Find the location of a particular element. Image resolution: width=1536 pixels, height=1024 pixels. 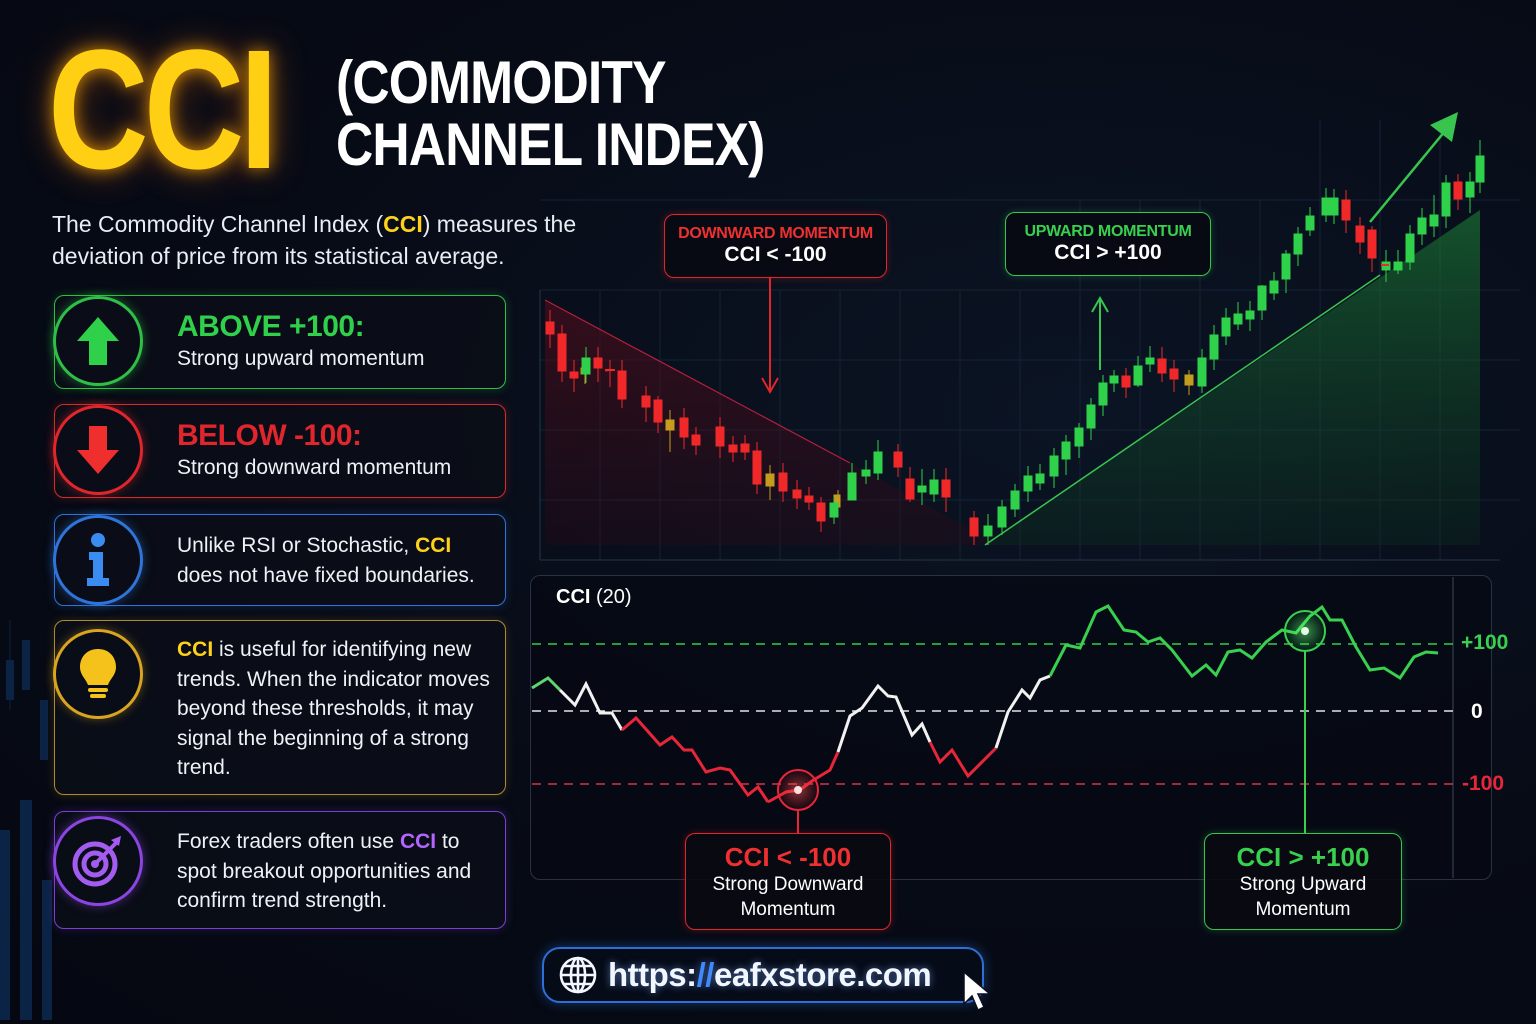

card-text-post: does not have fixed boundaries. is located at coordinates (326, 575).